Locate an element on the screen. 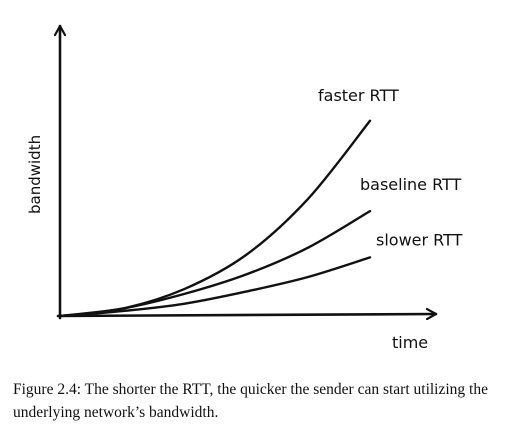  x-axis-arrow is located at coordinates (247, 315).